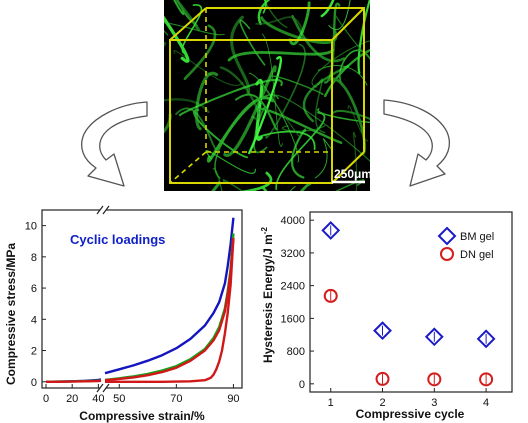  What do you see at coordinates (142, 416) in the screenshot?
I see `stress-strain-xlabel: Compressive strain/%` at bounding box center [142, 416].